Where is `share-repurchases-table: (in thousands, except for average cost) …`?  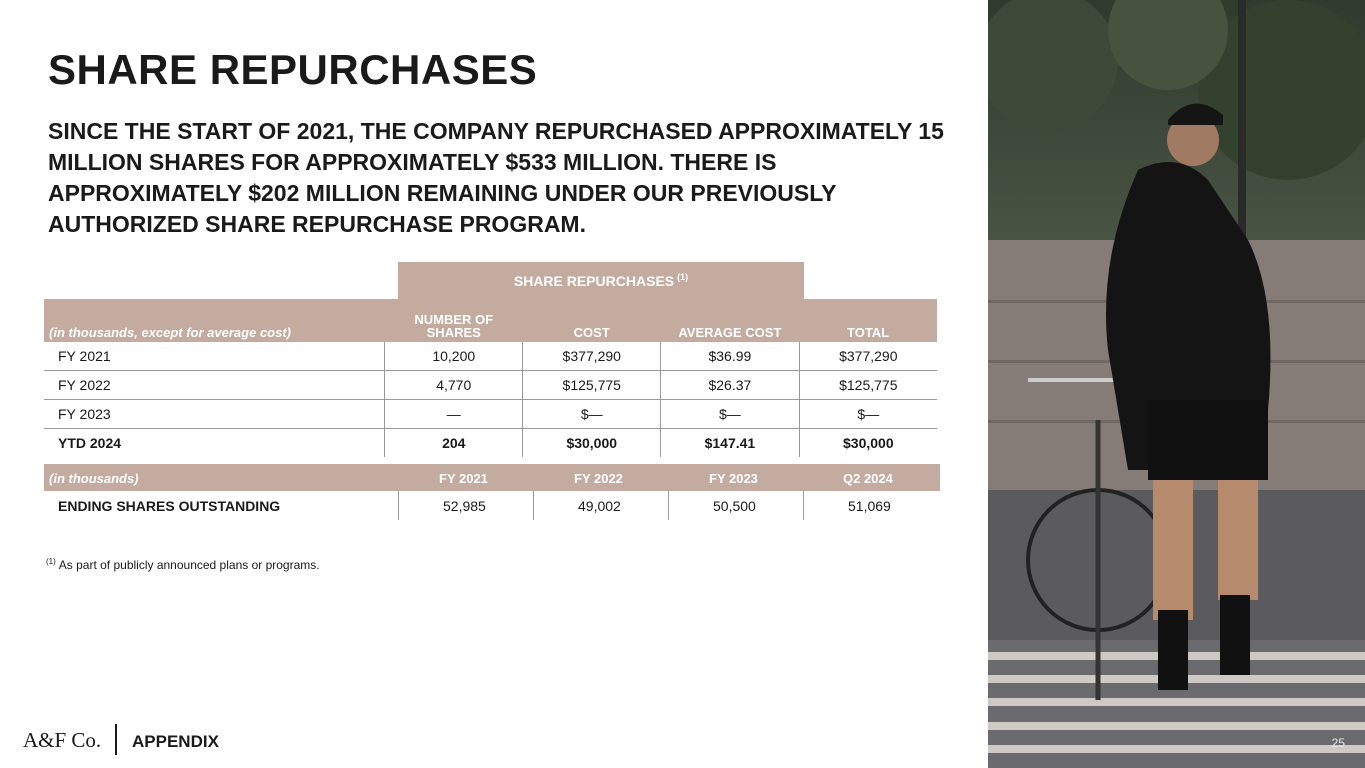 share-repurchases-table: (in thousands, except for average cost) … is located at coordinates (490, 378).